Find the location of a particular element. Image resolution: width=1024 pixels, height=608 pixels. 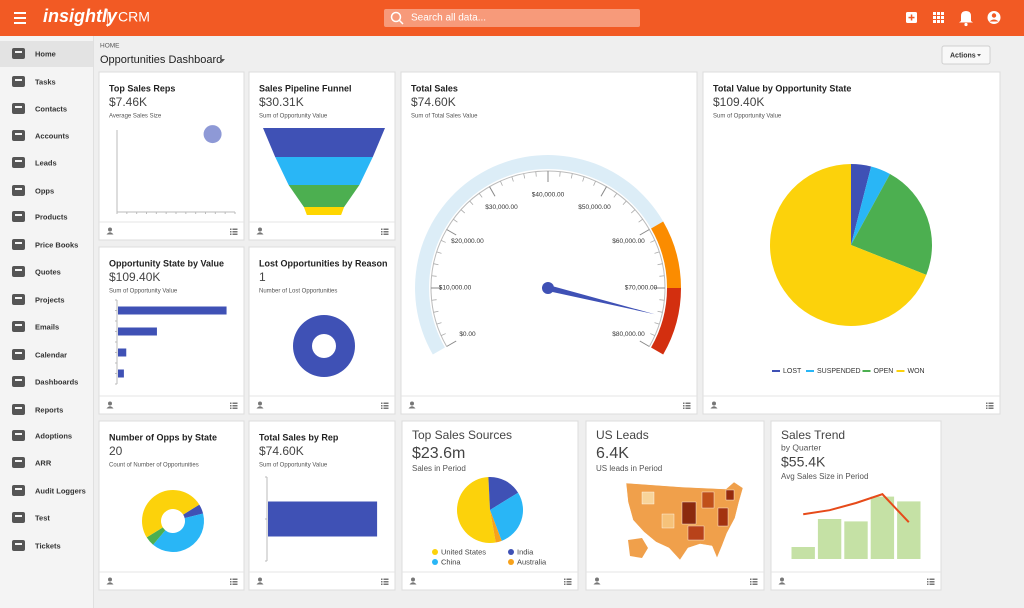

sidebar-item: Leads is located at coordinates (34, 162).